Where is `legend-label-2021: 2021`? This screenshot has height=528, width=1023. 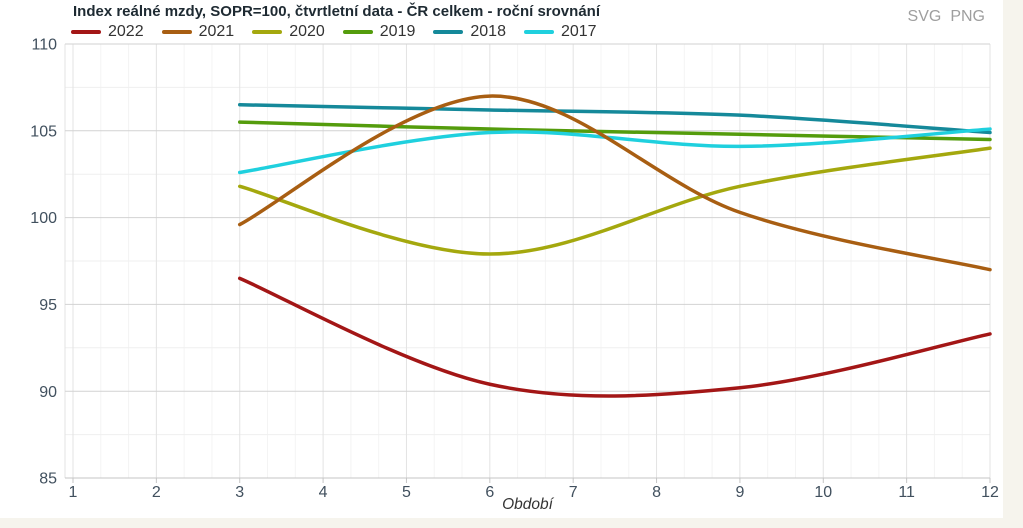 legend-label-2021: 2021 is located at coordinates (216, 31).